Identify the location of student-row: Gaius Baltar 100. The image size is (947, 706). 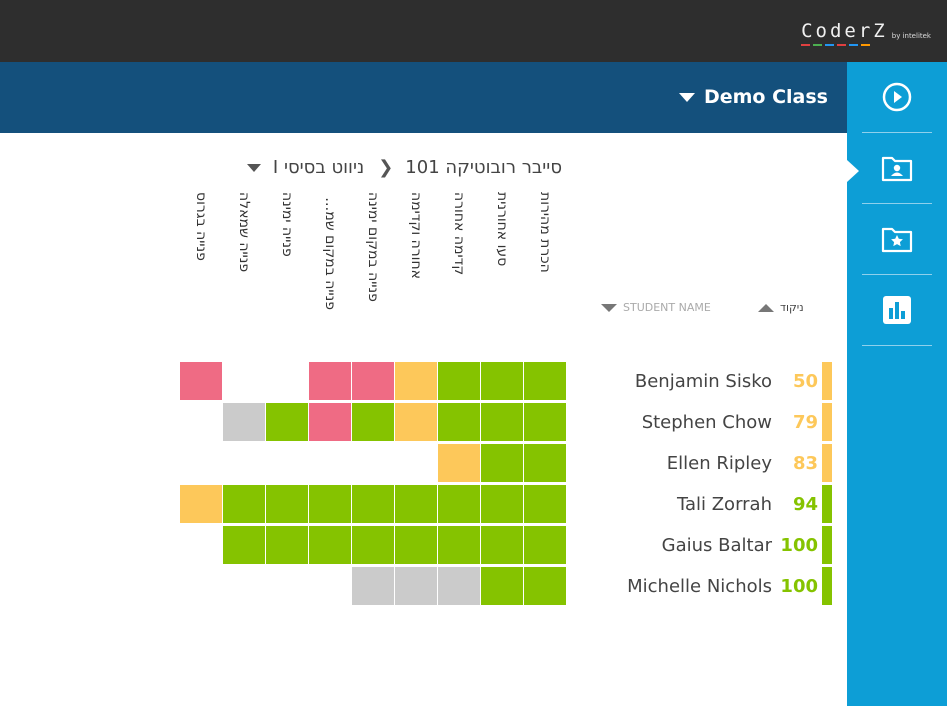
(720, 545).